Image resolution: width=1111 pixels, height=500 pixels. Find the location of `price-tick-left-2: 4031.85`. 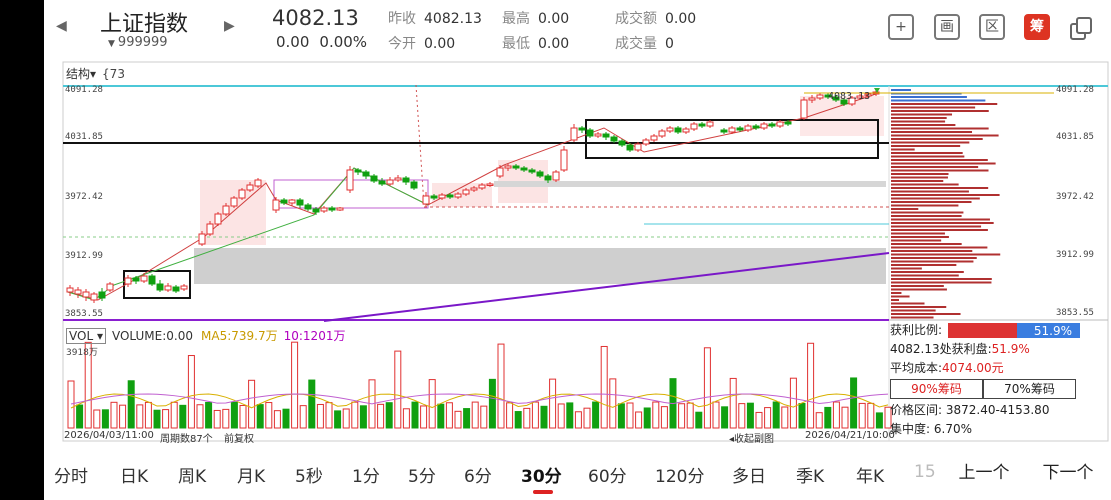

price-tick-left-2: 4031.85 is located at coordinates (84, 137).